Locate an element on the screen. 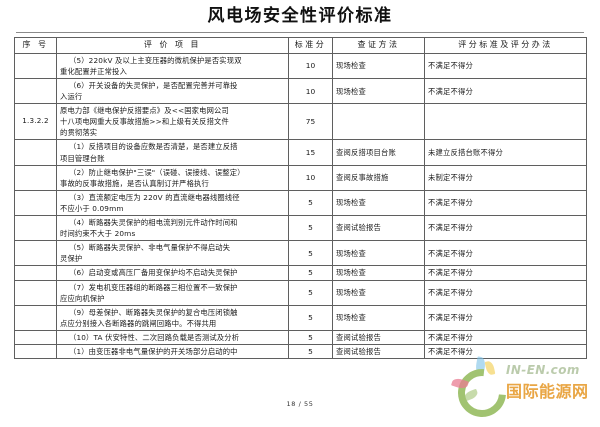 The image size is (600, 427). cell-evaluation-item: （1）由变压器非电气量保护的开关场部分启动的中 is located at coordinates (172, 352).